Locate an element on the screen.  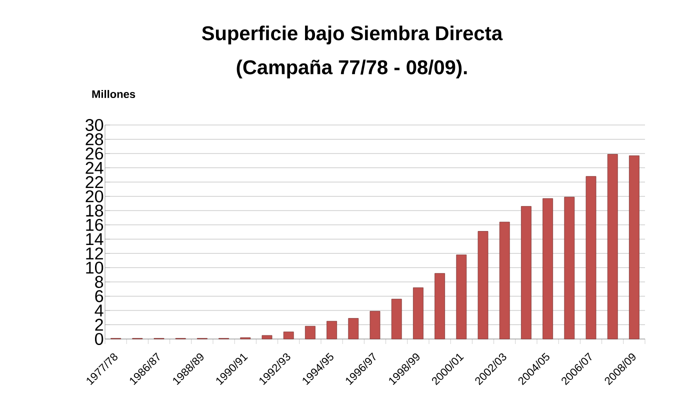
y-tick-label: 12 is located at coordinates (94, 253).